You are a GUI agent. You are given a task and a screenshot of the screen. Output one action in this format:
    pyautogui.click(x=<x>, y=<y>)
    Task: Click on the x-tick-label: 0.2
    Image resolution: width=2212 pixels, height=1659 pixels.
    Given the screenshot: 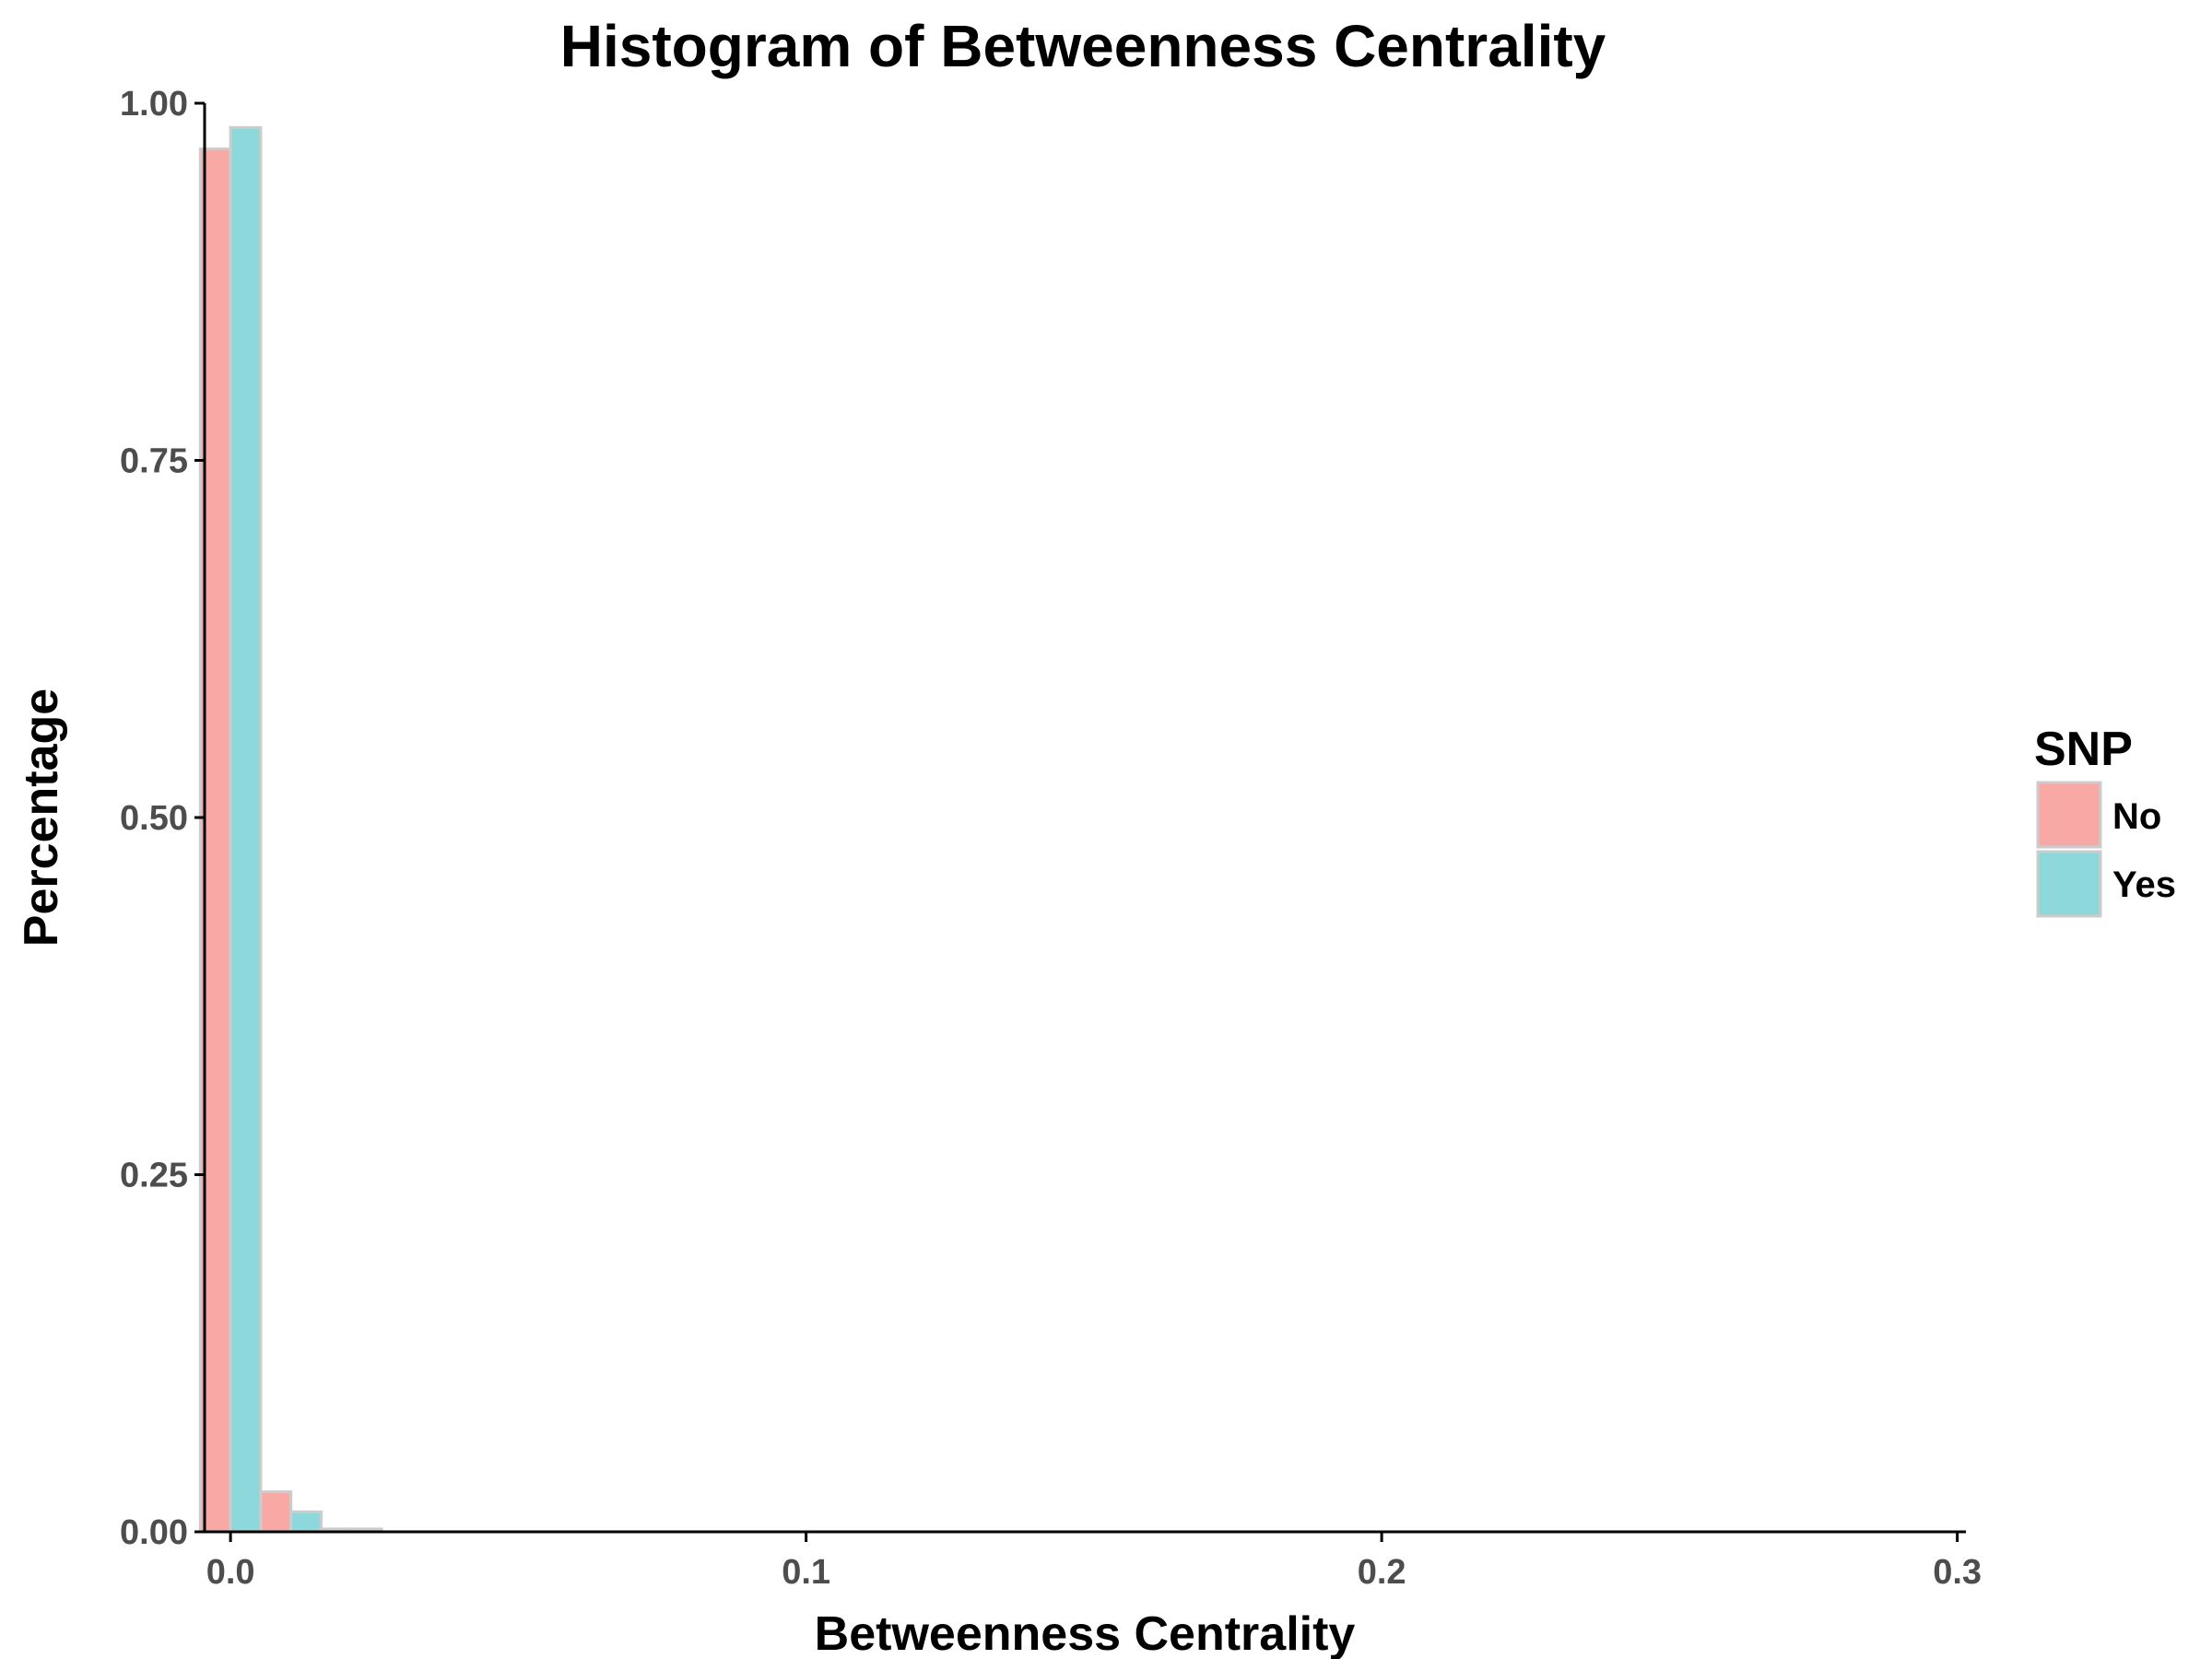 What is the action you would take?
    pyautogui.click(x=1382, y=1572)
    